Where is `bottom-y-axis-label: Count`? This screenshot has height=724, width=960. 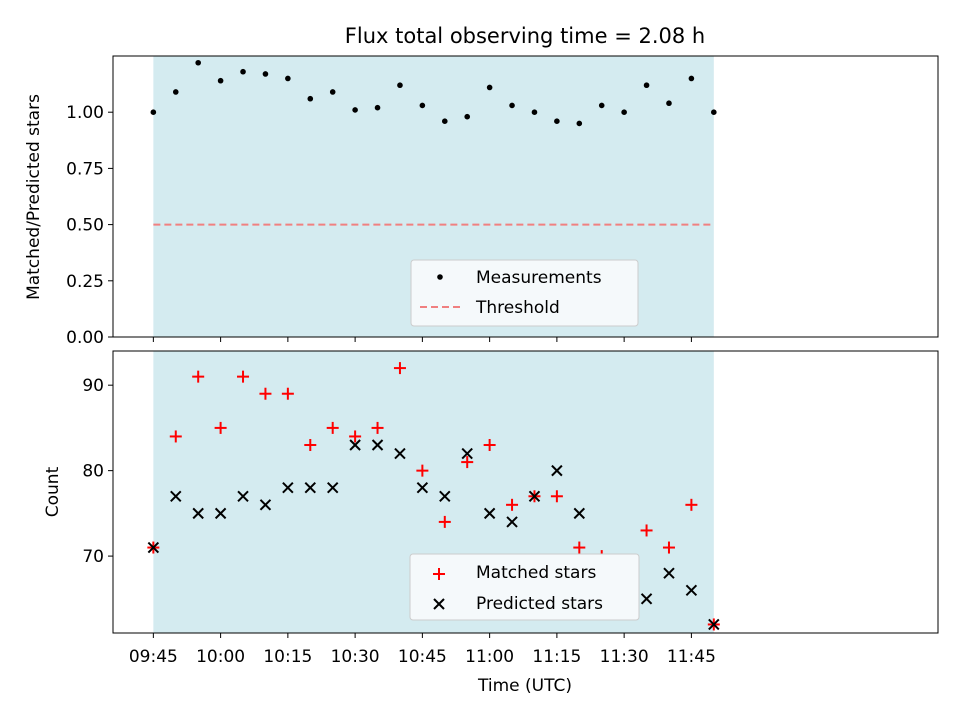 bottom-y-axis-label: Count is located at coordinates (53, 491).